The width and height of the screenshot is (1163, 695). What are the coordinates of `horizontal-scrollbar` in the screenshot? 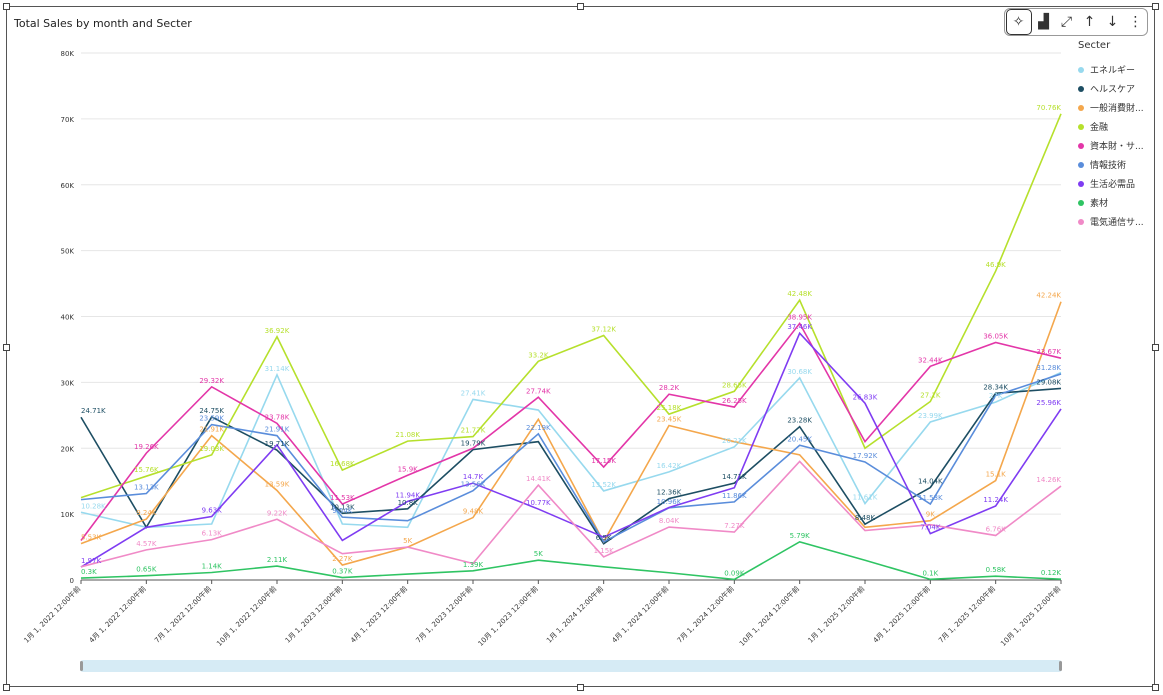 It's located at (571, 666).